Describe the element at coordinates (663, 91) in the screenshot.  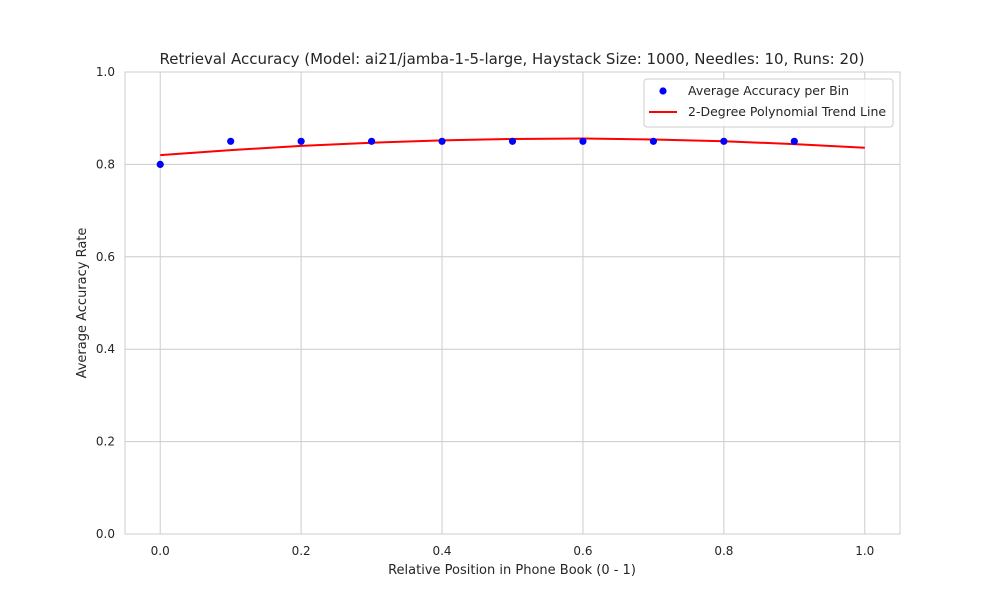
I see `legend-marker-accuracy` at that location.